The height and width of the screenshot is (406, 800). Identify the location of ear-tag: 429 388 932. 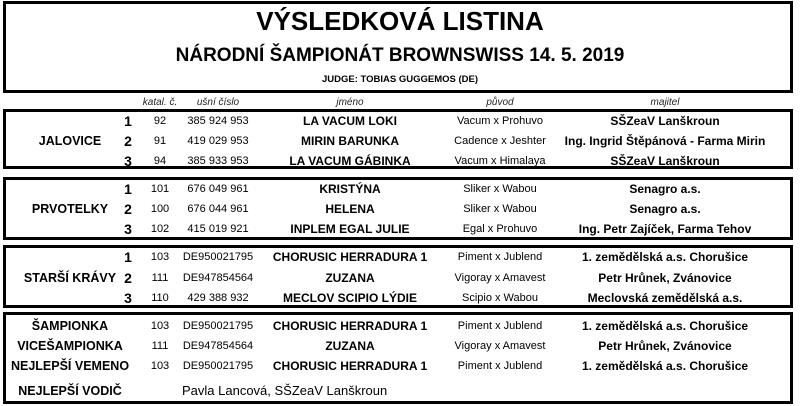
(218, 298).